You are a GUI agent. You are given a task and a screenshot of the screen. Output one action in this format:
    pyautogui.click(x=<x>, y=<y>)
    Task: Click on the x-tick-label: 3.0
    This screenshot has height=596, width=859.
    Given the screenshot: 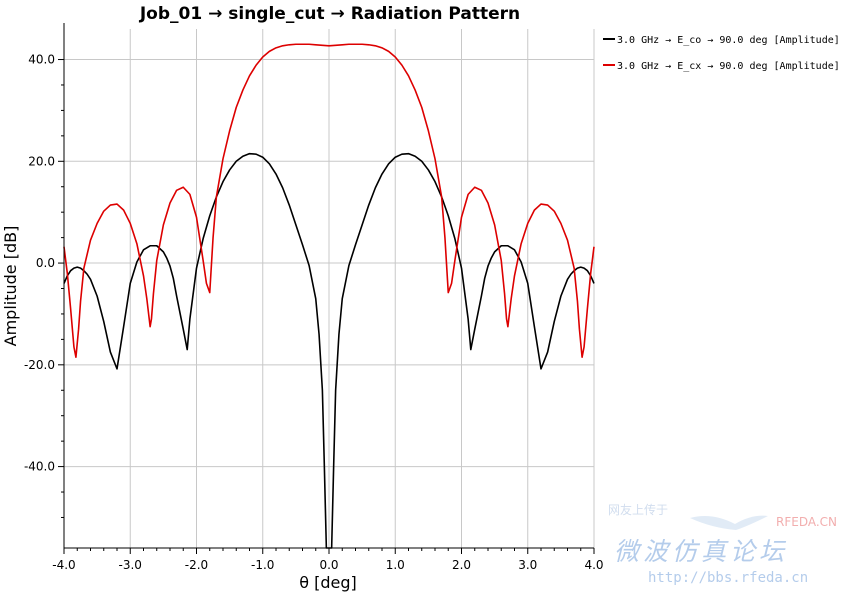 What is the action you would take?
    pyautogui.click(x=527, y=565)
    